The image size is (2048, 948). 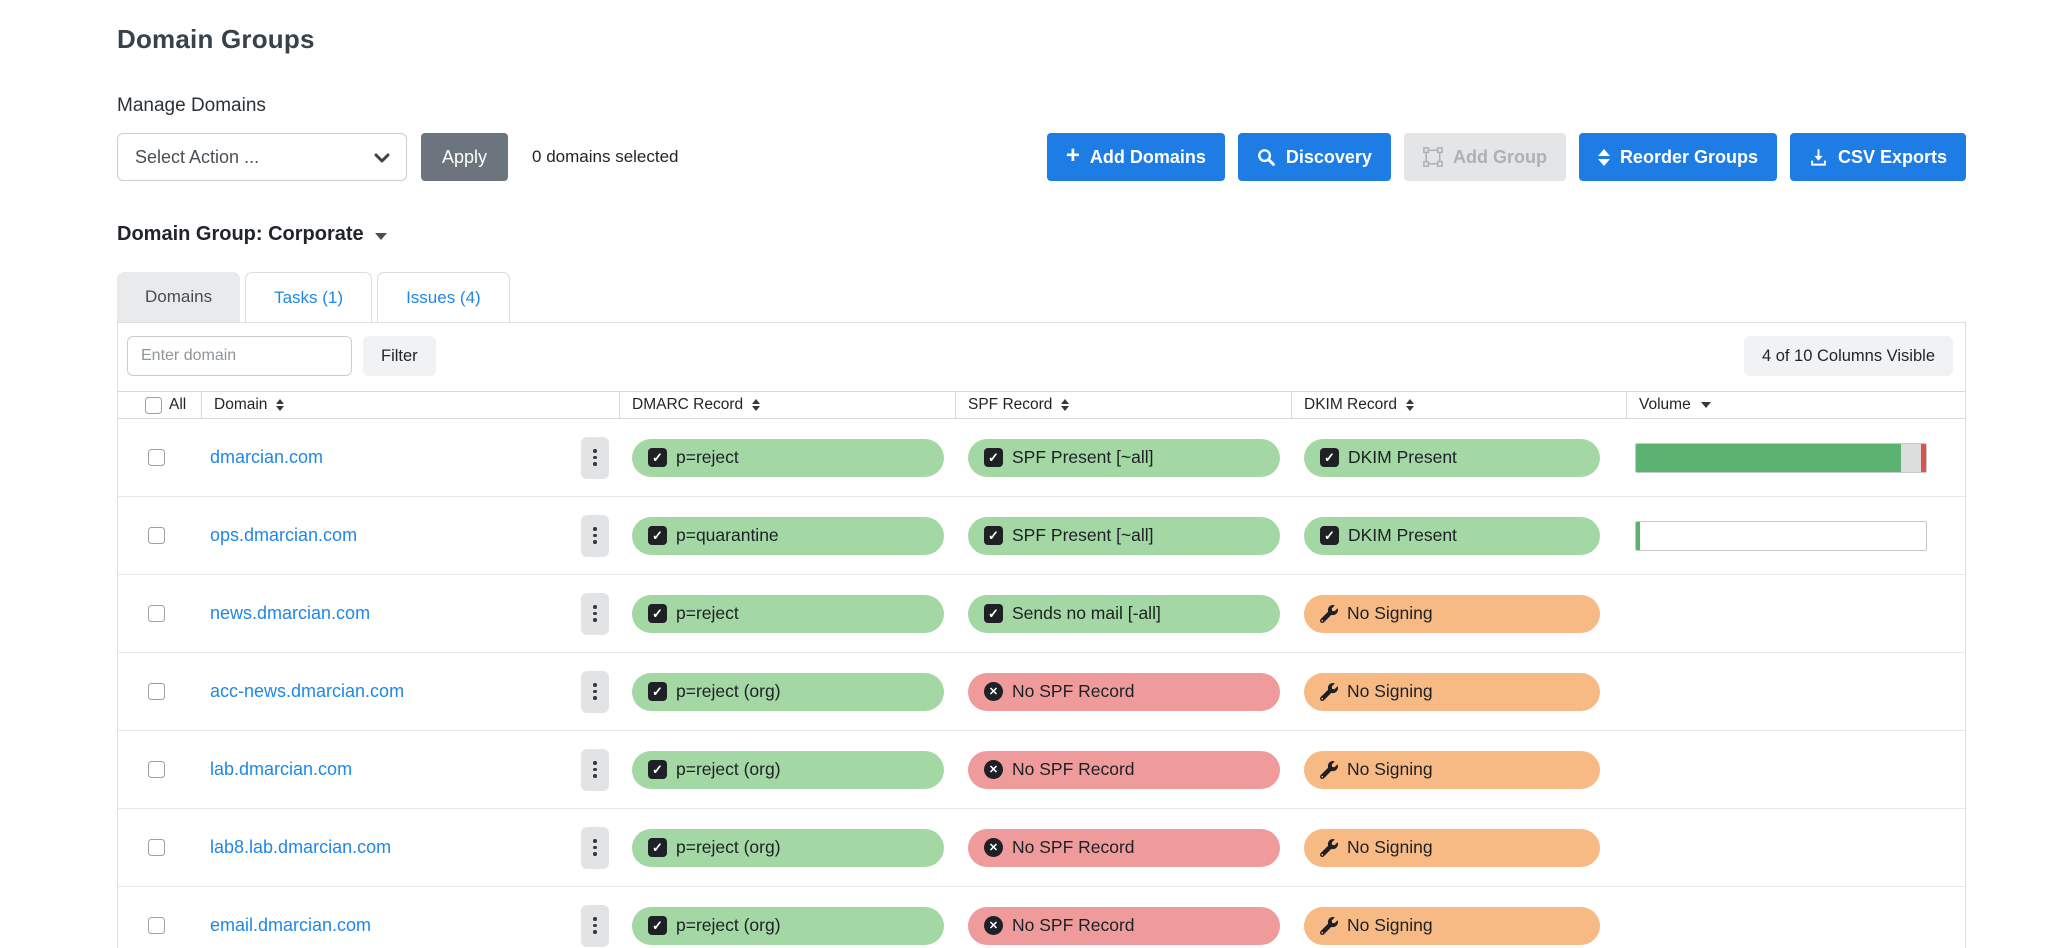 I want to click on domain-link: news.dmarcian.com, so click(x=290, y=613).